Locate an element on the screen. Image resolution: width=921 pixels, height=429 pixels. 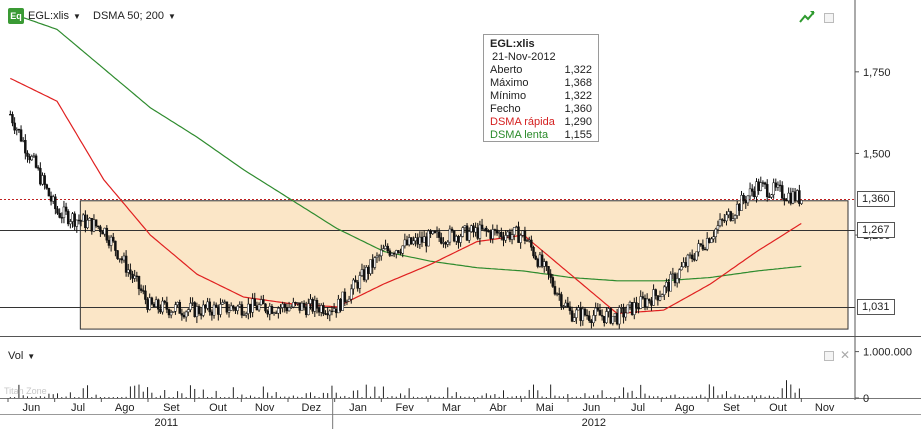
indicator-selector: DSMA 50; 200 ▼ is located at coordinates (134, 16).